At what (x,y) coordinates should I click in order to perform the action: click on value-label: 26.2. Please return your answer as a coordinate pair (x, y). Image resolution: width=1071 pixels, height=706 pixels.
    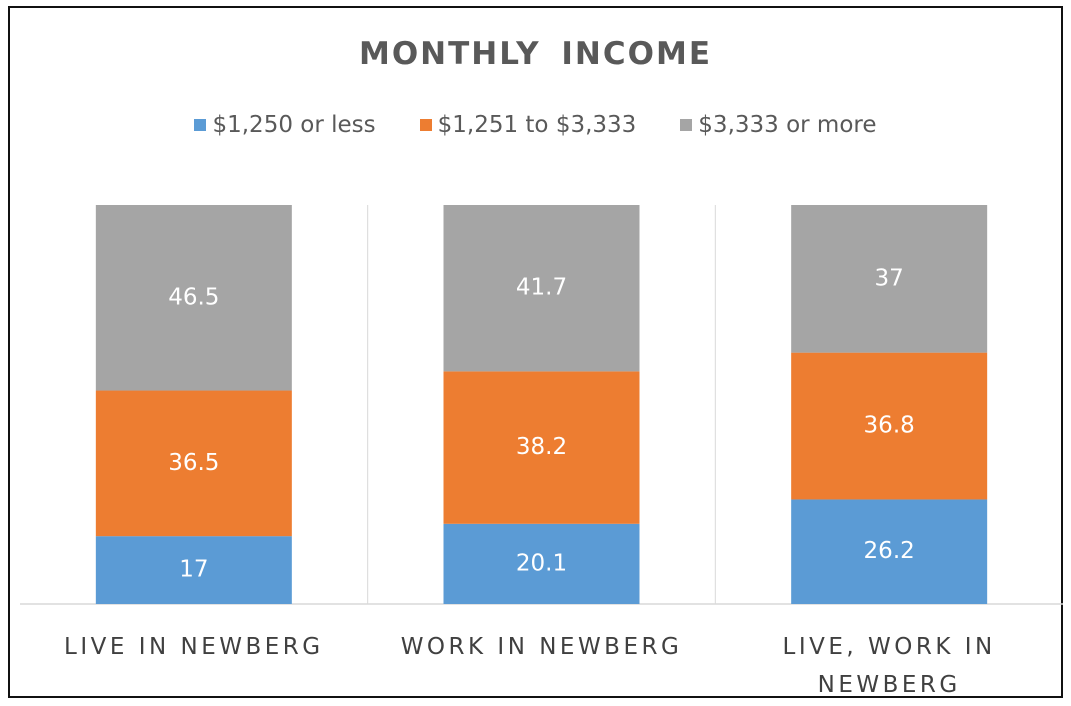
    Looking at the image, I should click on (889, 551).